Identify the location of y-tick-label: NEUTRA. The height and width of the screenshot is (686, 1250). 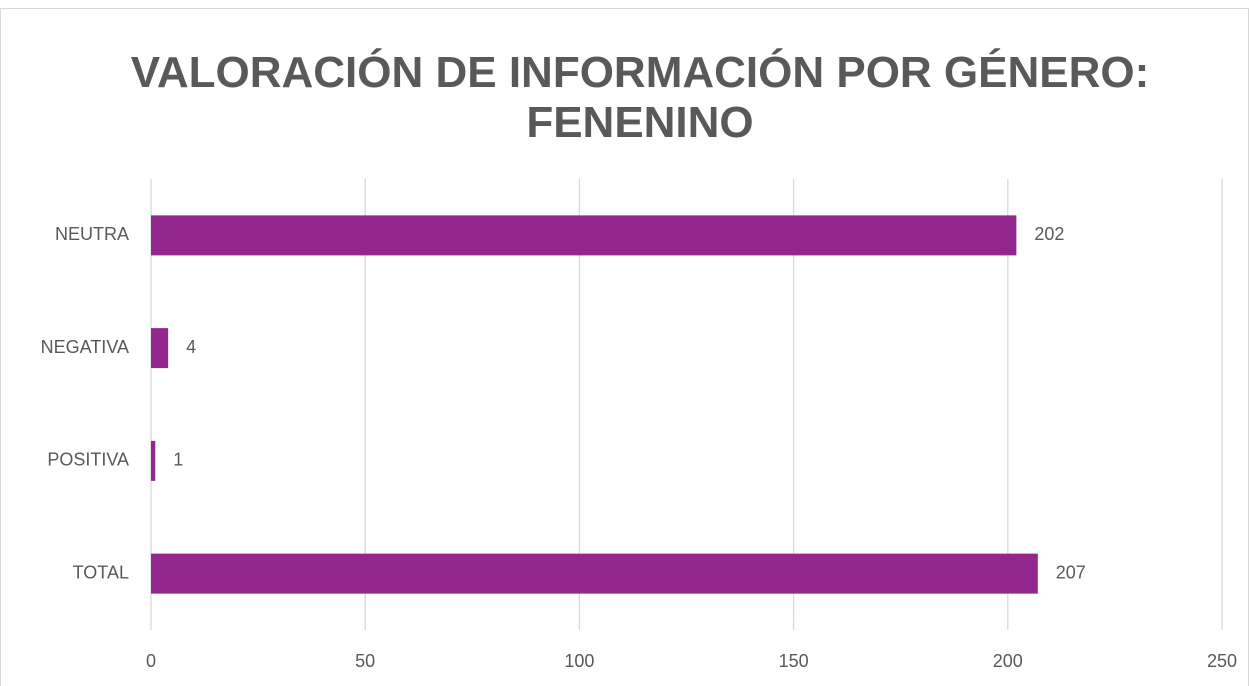
(92, 234).